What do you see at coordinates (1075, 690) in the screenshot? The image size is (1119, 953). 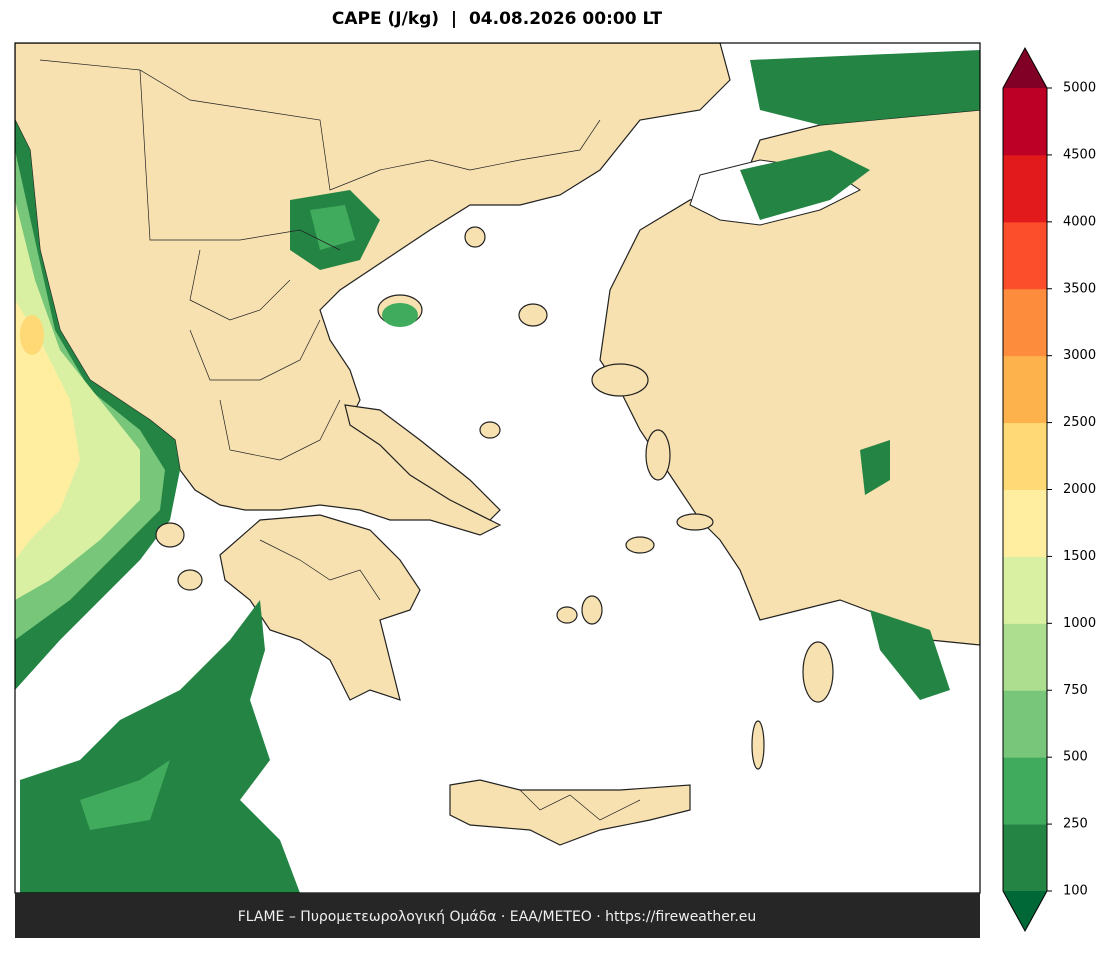 I see `colorbar-tick-label: 750` at bounding box center [1075, 690].